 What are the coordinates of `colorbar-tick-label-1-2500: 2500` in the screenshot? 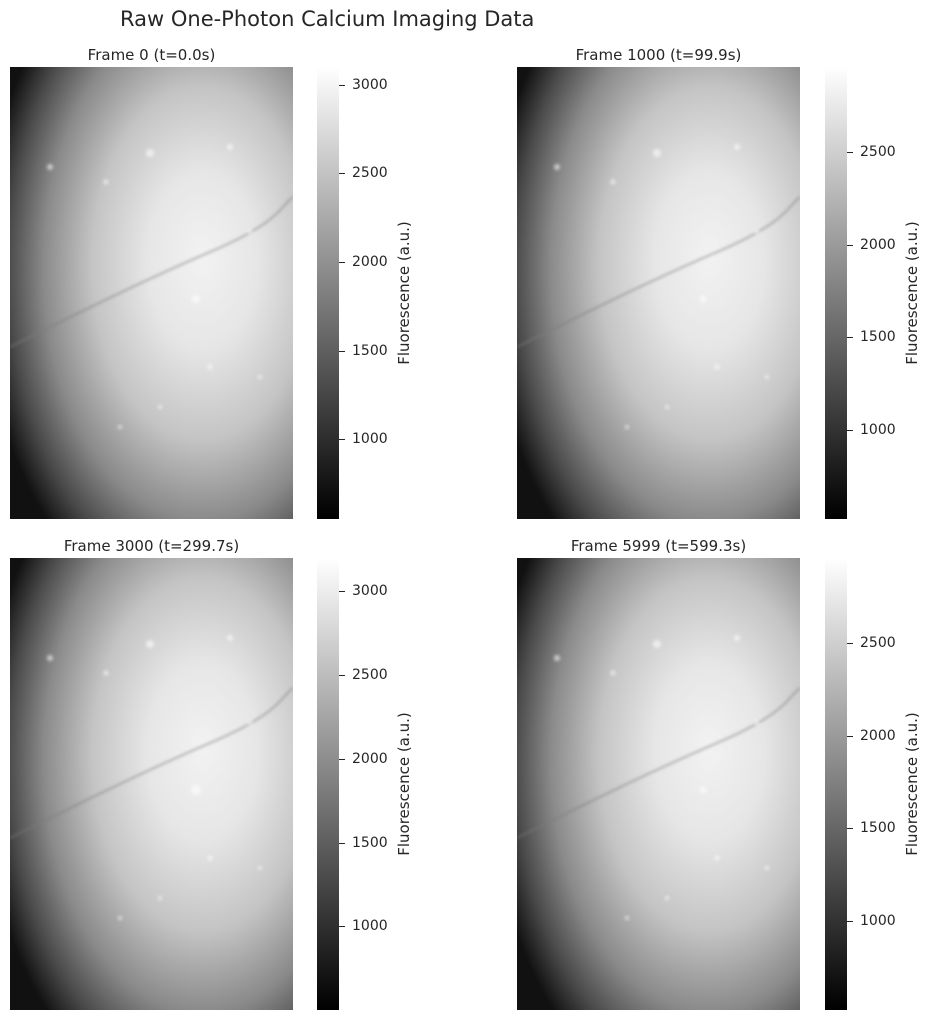 It's located at (878, 152).